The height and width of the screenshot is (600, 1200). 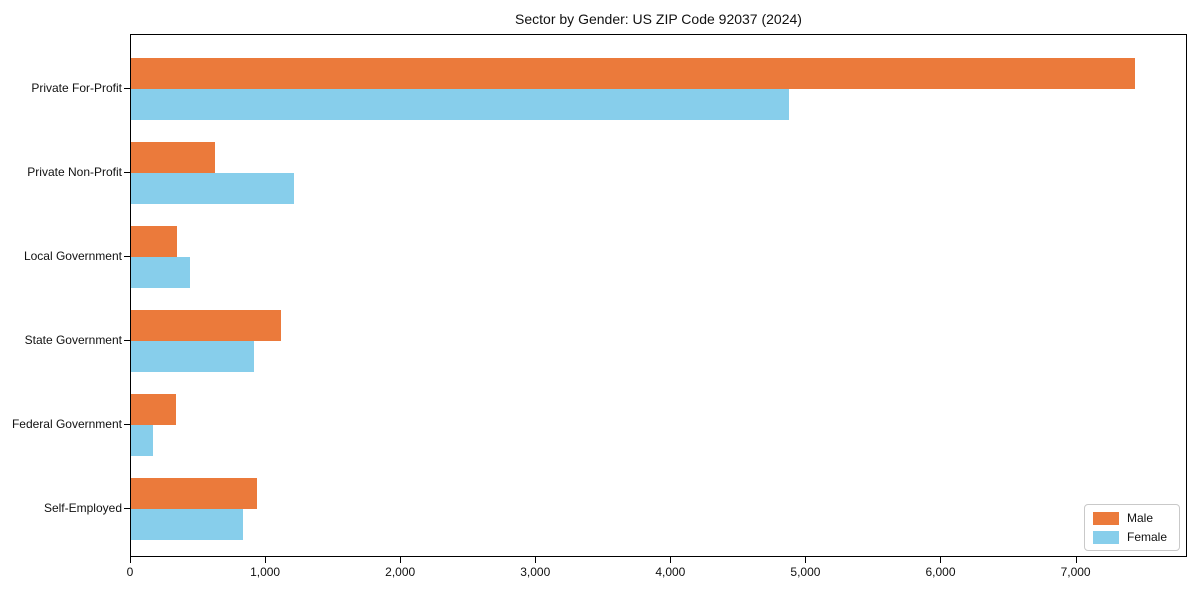 I want to click on legend-label-male: Male, so click(x=1139, y=518).